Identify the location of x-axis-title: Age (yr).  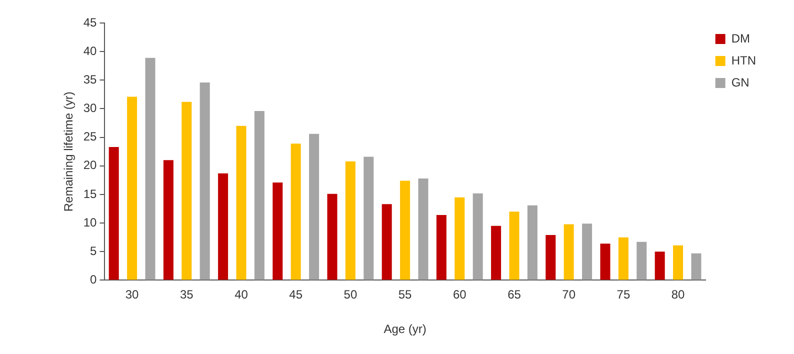
(405, 329).